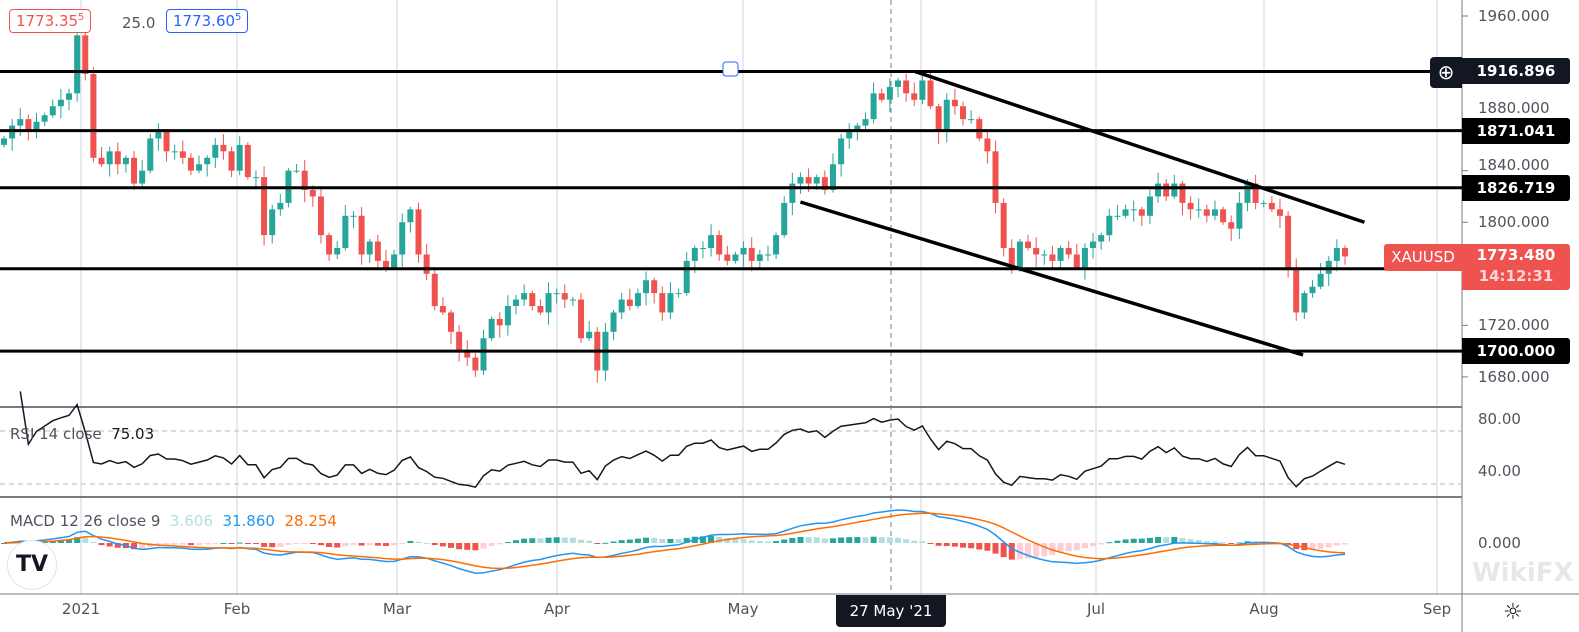  I want to click on bid-price: 1773.35, so click(47, 21).